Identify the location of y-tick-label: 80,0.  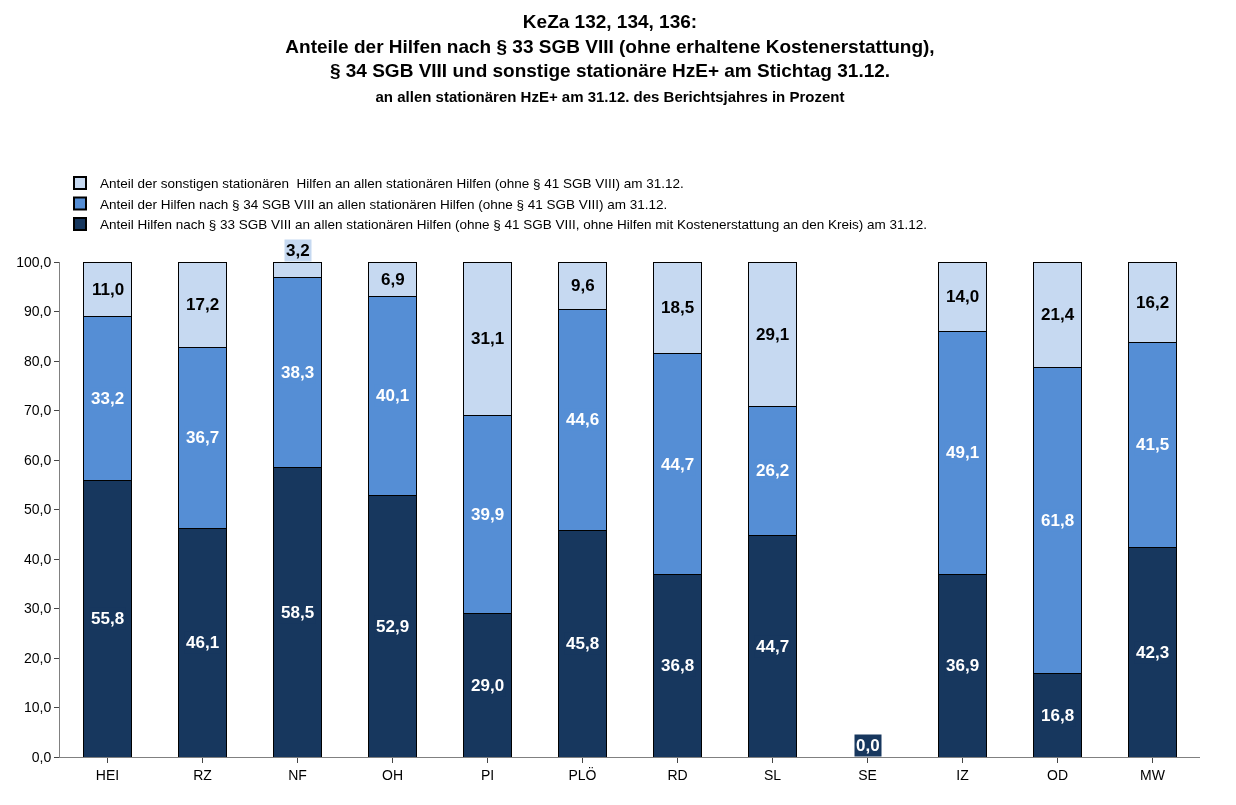
(37, 360).